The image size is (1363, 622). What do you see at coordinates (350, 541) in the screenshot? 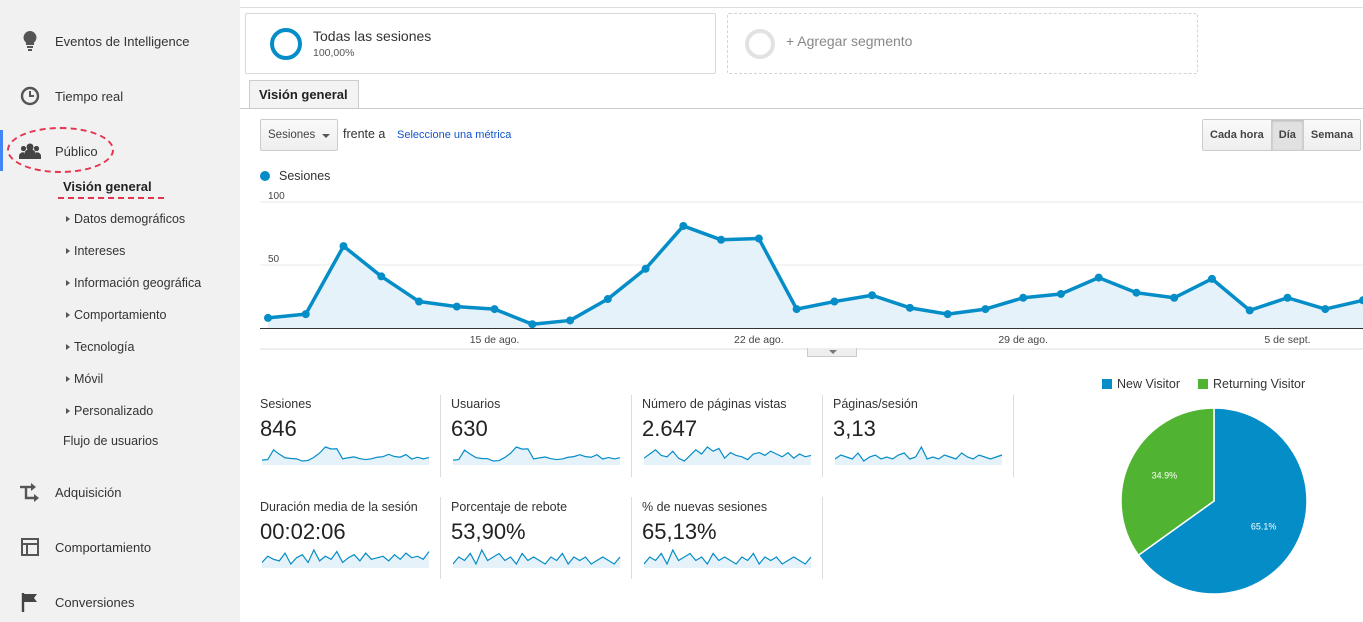
I see `metric-card: Duración media de la sesión 00:02:06` at bounding box center [350, 541].